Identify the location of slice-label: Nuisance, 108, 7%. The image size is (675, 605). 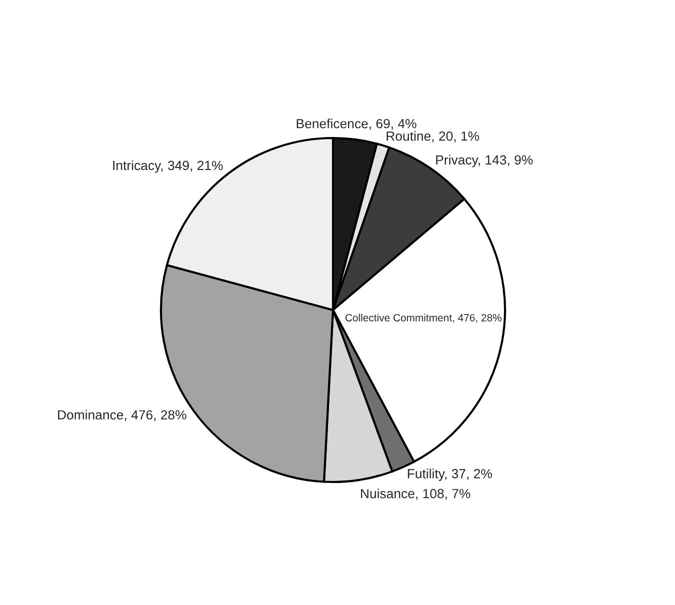
(415, 494).